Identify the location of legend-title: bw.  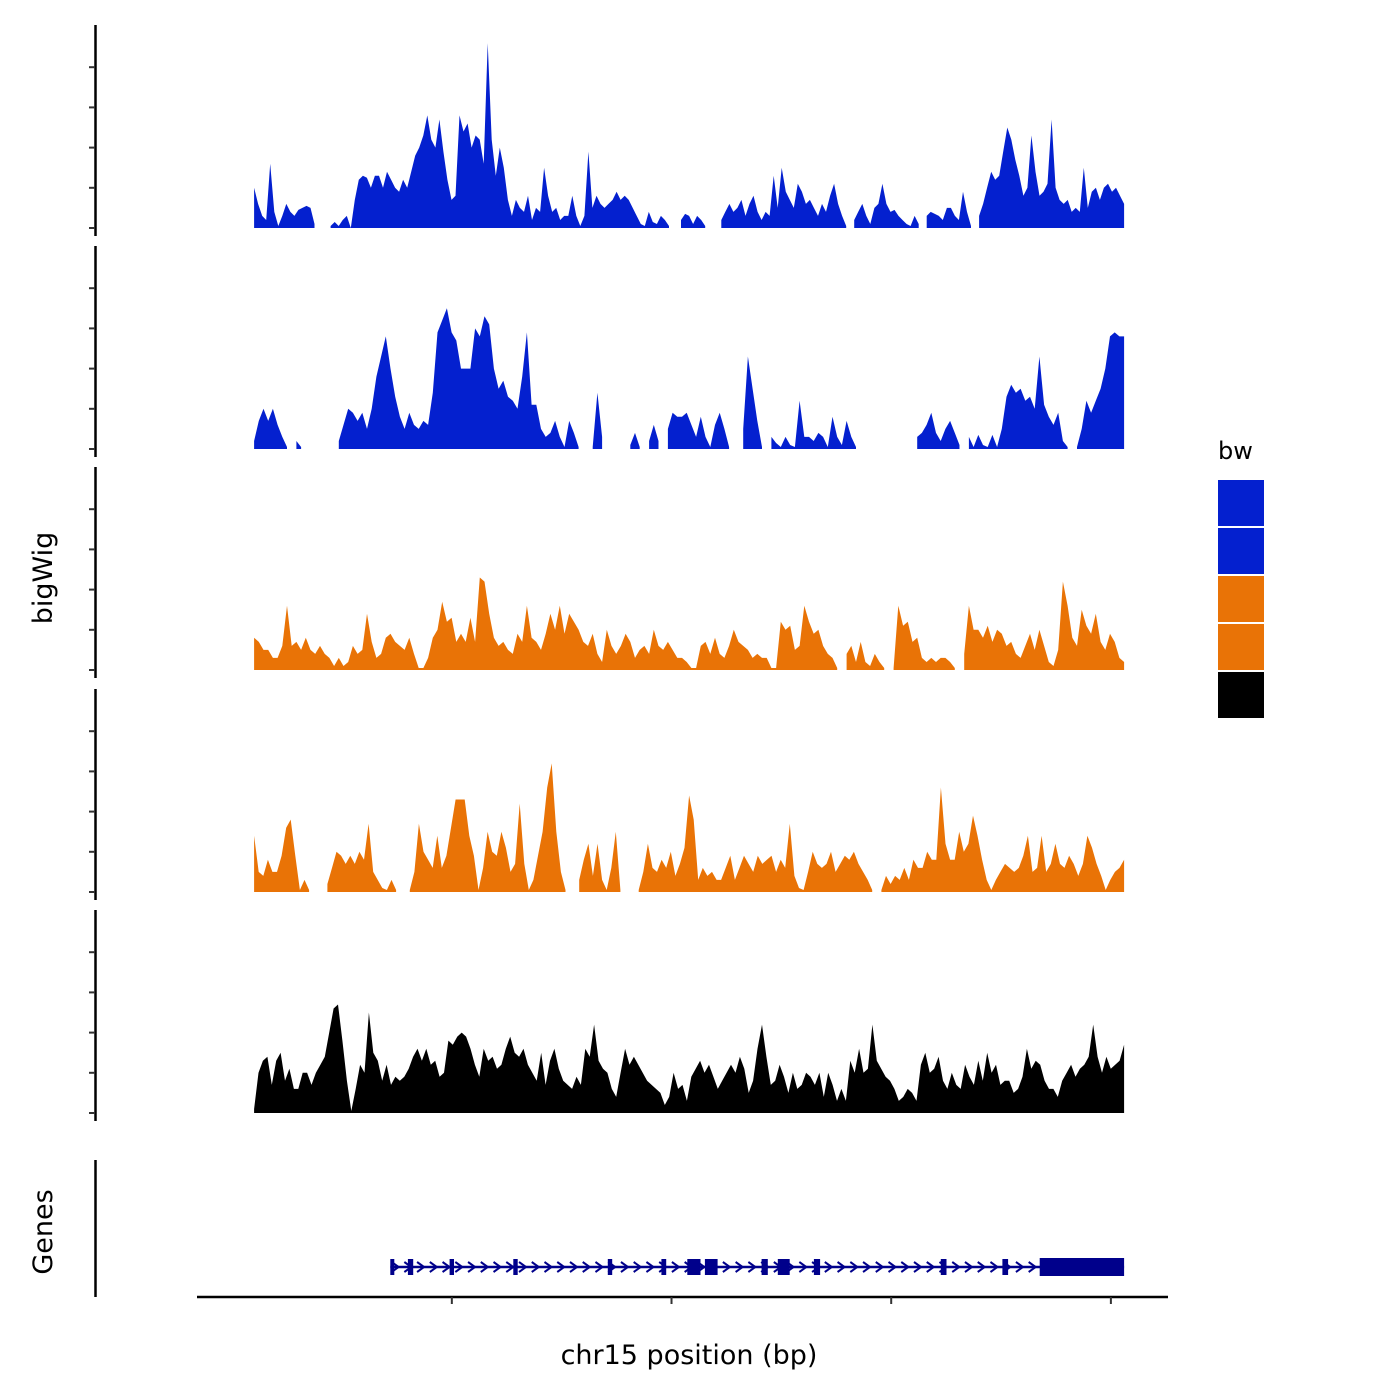
(1235, 451).